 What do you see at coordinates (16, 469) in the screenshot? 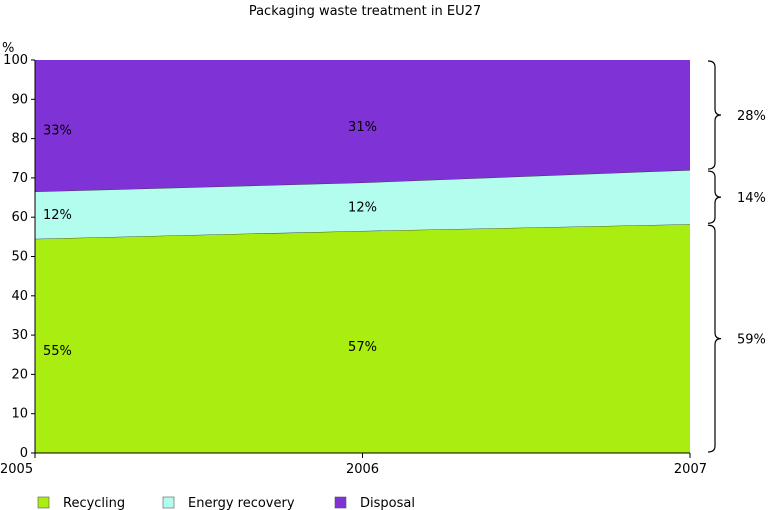
I see `x-tick-label: 2005` at bounding box center [16, 469].